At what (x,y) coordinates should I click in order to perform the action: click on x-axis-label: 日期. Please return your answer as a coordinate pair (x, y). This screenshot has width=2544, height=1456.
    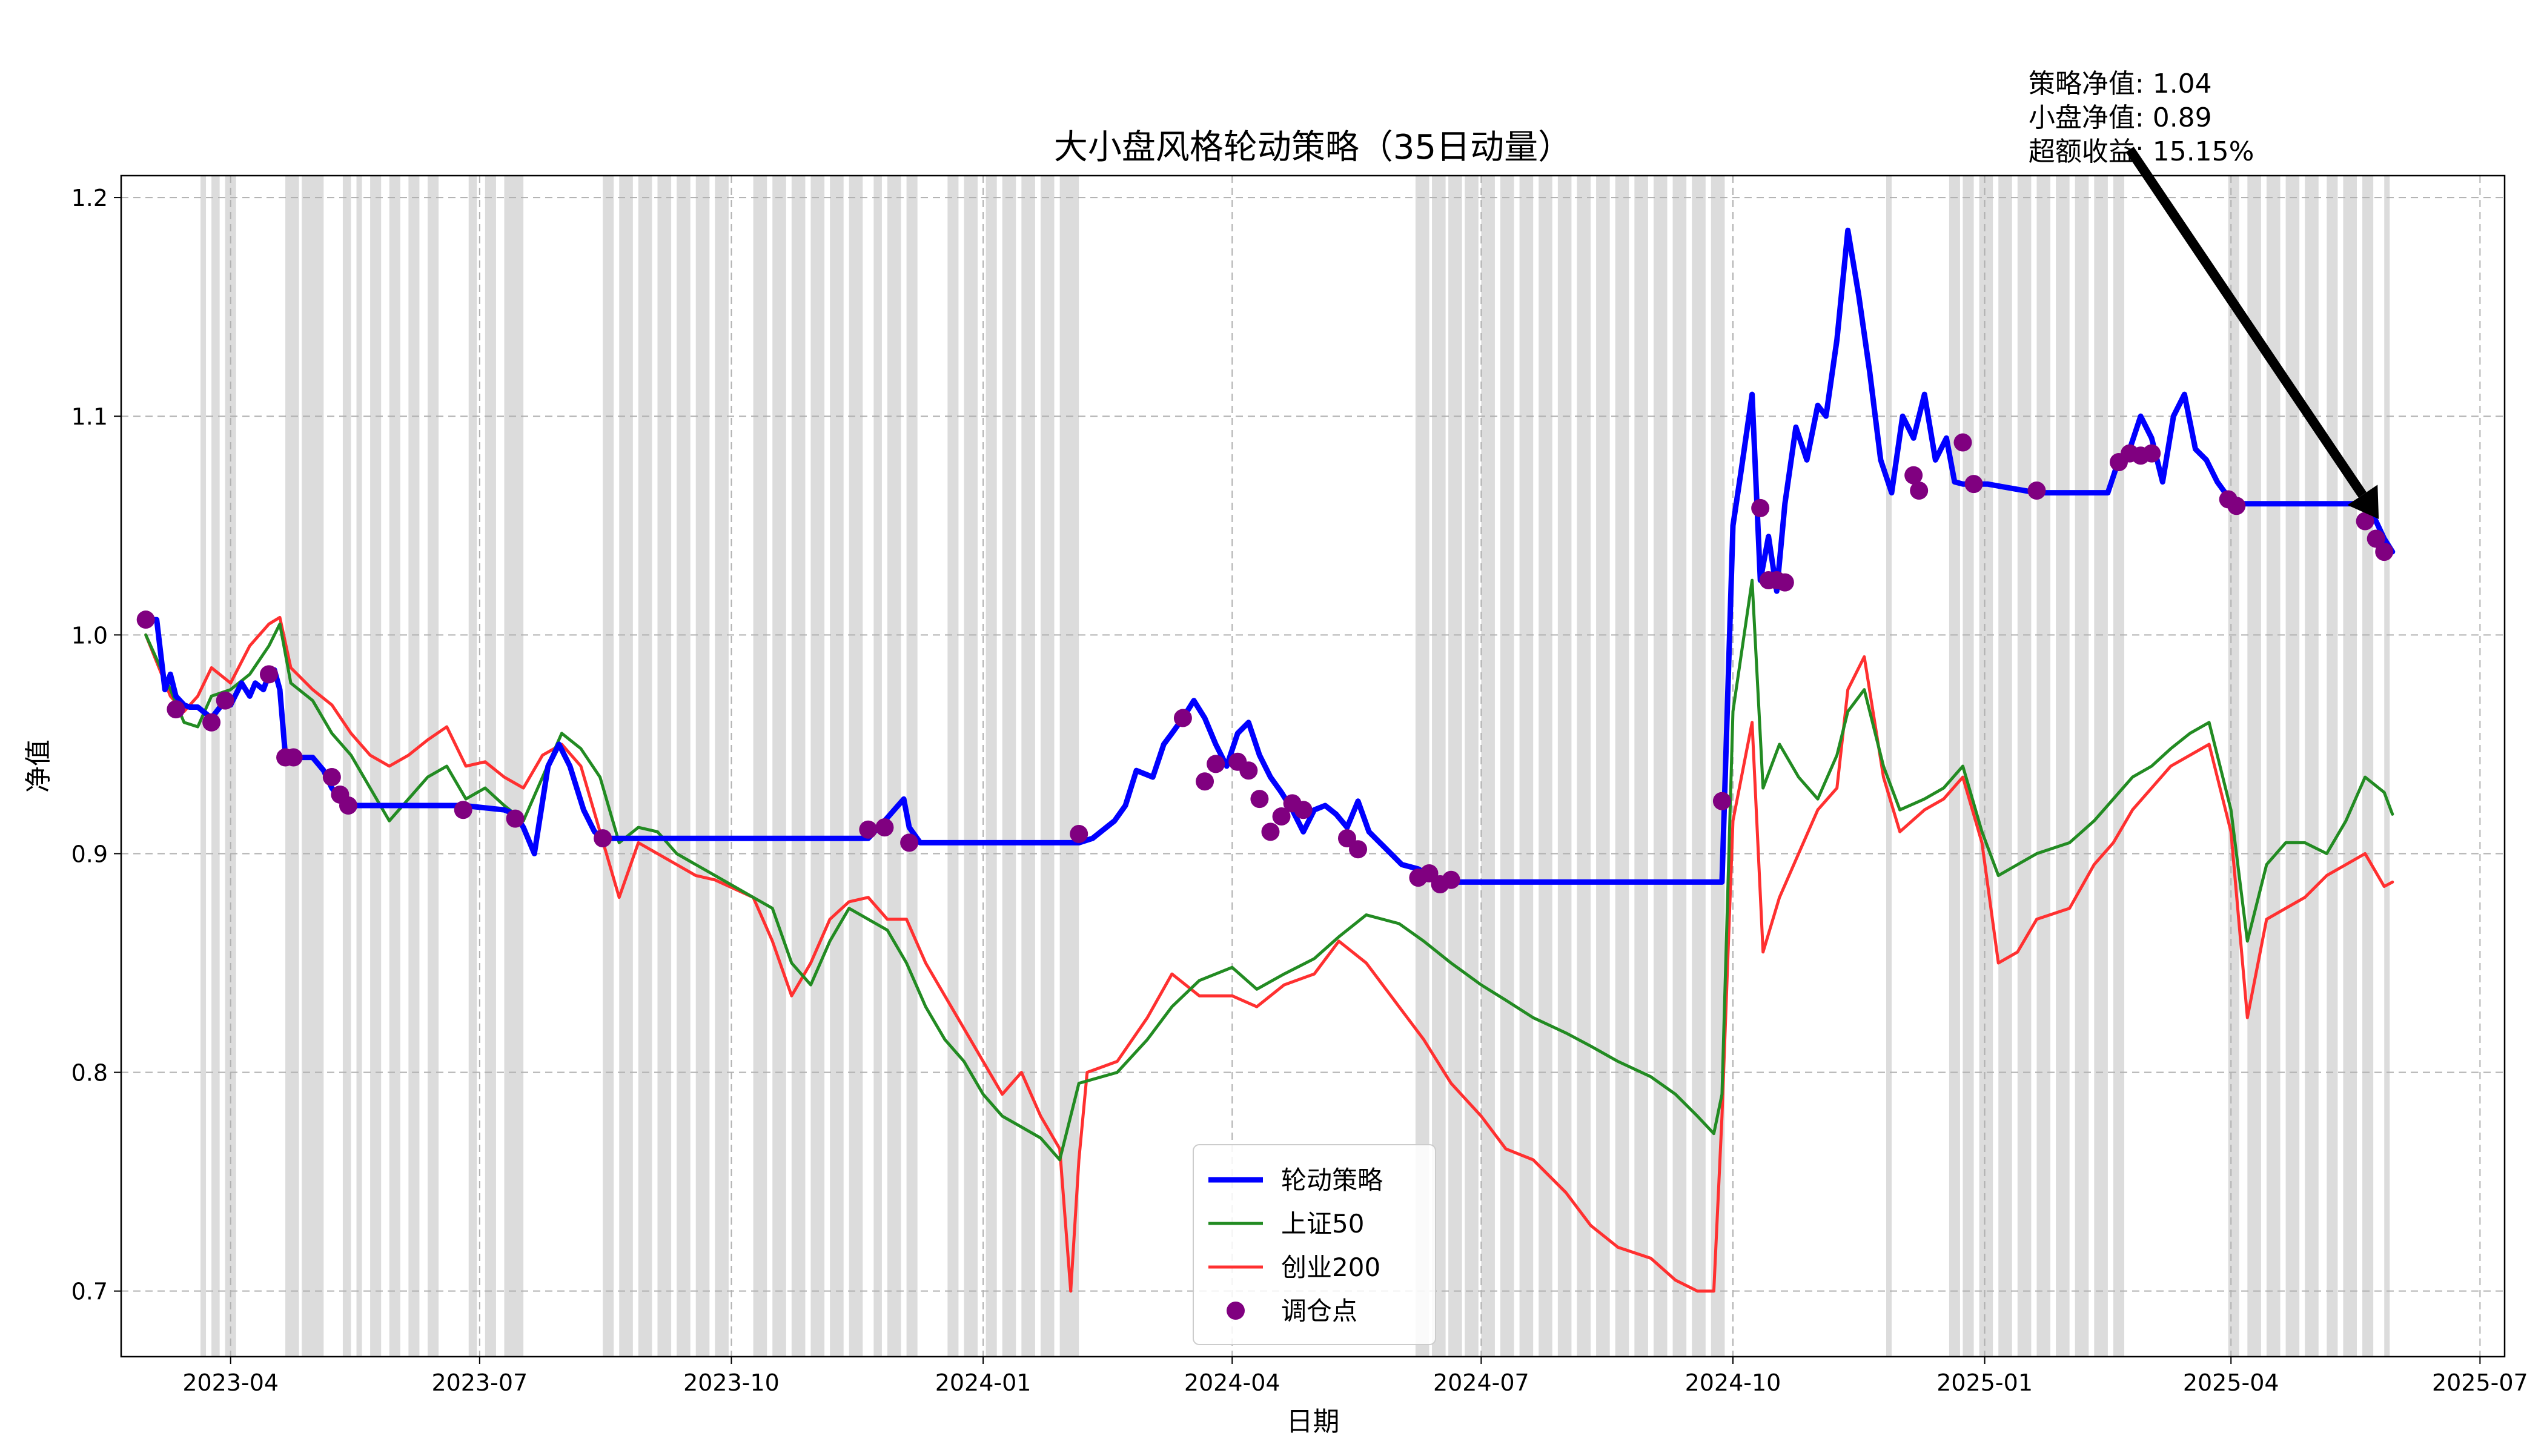
    Looking at the image, I should click on (1313, 1421).